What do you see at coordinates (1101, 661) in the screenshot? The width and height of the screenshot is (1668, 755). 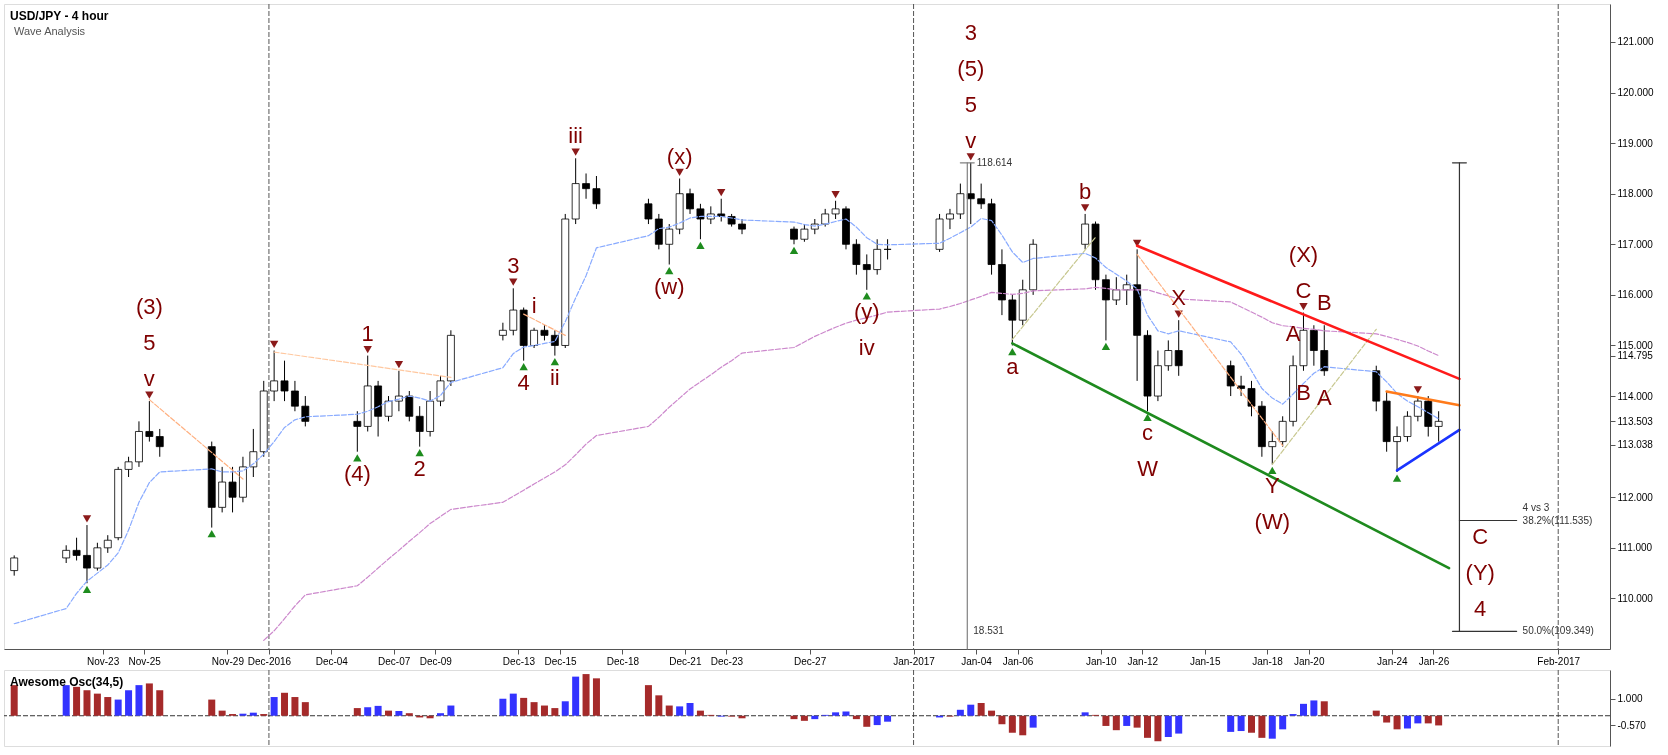 I see `x-tick-label: Jan-10` at bounding box center [1101, 661].